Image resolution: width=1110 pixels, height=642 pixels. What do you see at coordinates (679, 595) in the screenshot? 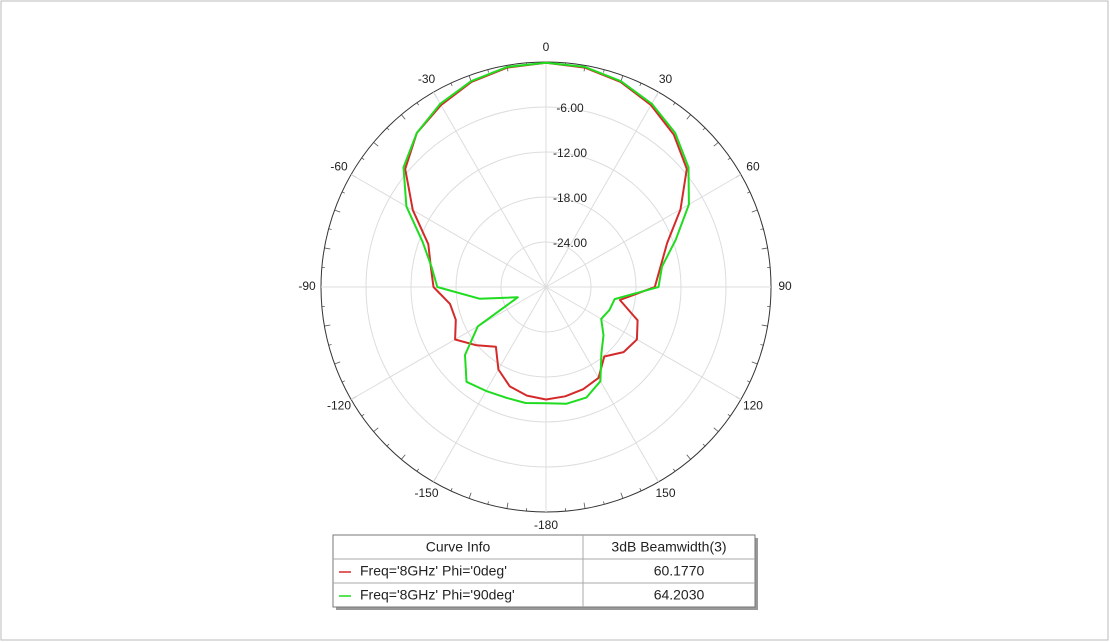
I see `legend-value: 64.2030` at bounding box center [679, 595].